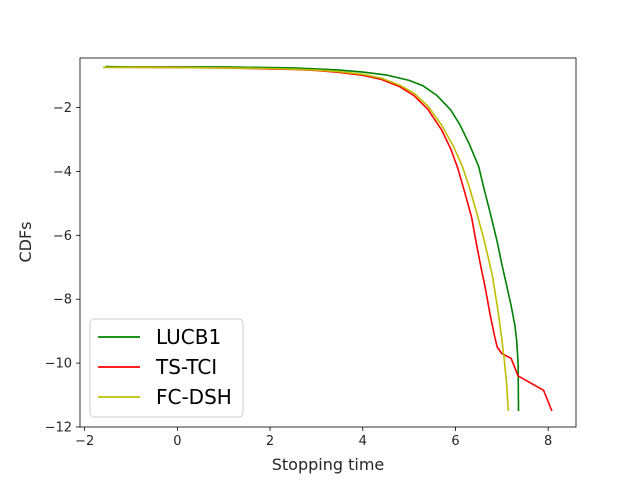  What do you see at coordinates (455, 441) in the screenshot?
I see `x-tick-label: 6` at bounding box center [455, 441].